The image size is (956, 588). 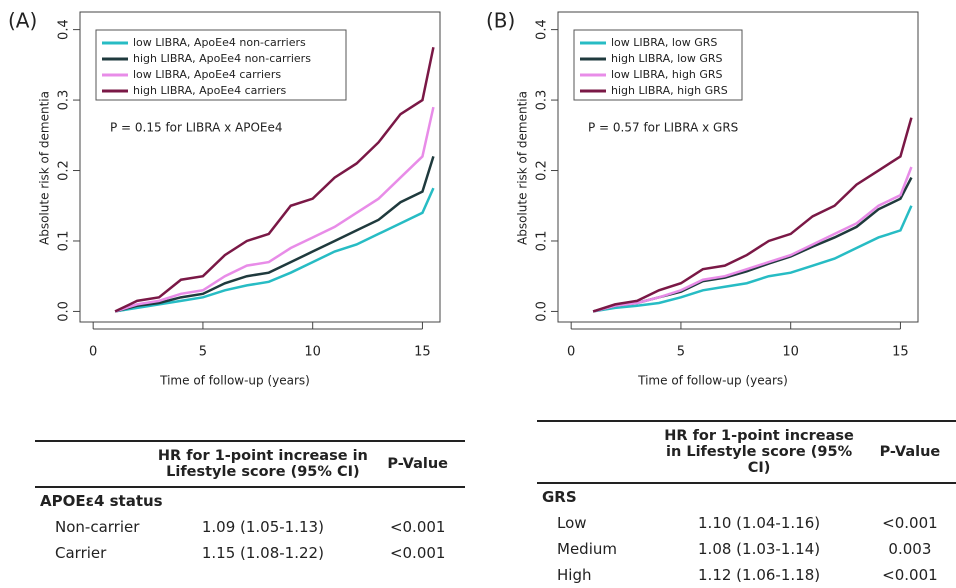 I want to click on legend-label: high LIBRA, ApoEe4 carriers, so click(x=210, y=90).